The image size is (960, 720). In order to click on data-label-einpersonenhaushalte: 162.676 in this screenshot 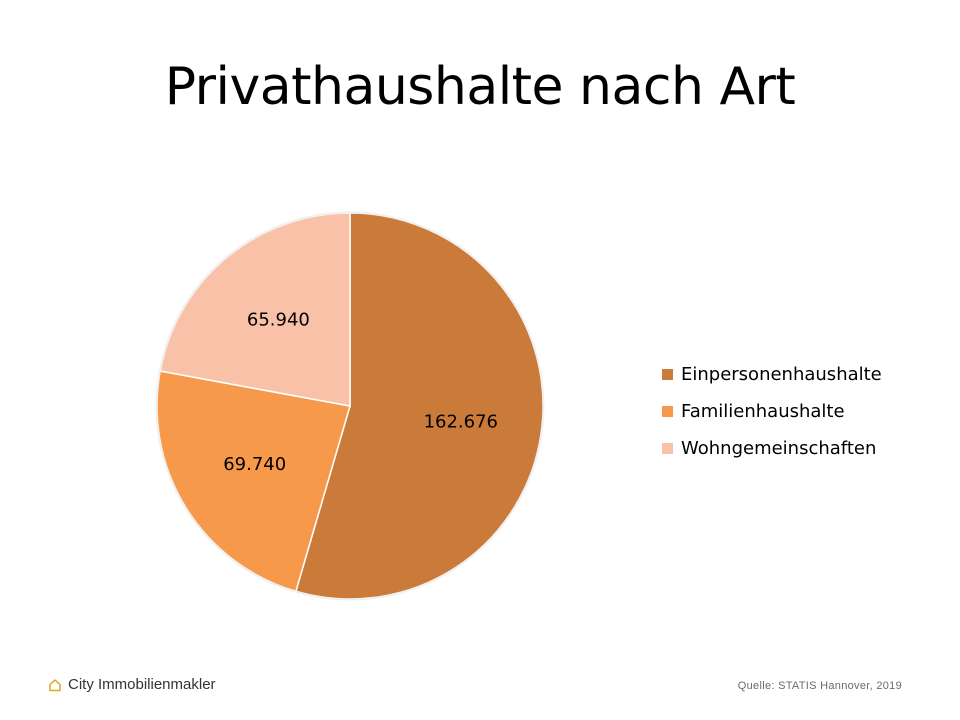, I will do `click(461, 421)`.